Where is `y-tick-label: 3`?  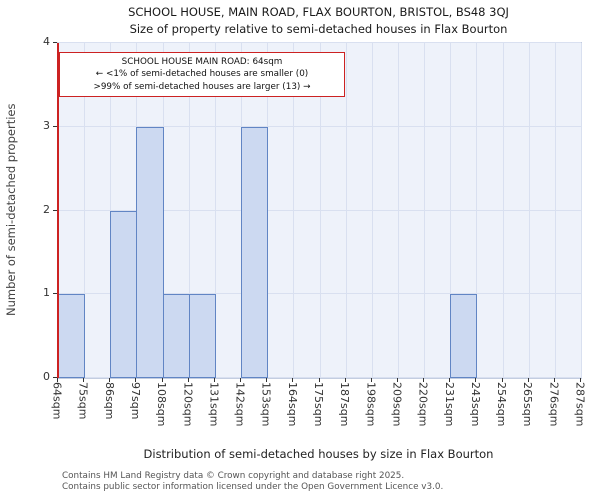 y-tick-label: 3 is located at coordinates (46, 125).